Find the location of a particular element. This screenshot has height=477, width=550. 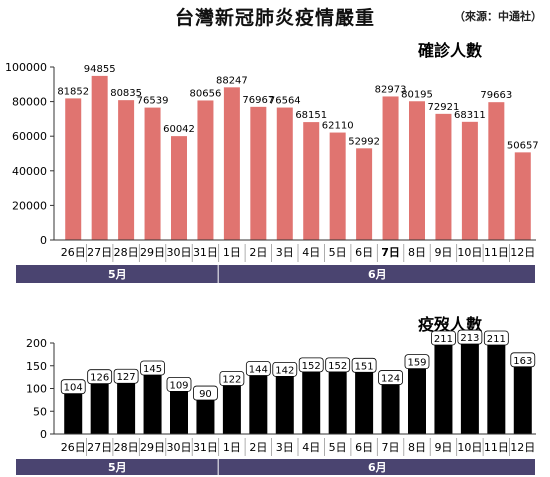

deaths-data-label: 213 is located at coordinates (469, 338).